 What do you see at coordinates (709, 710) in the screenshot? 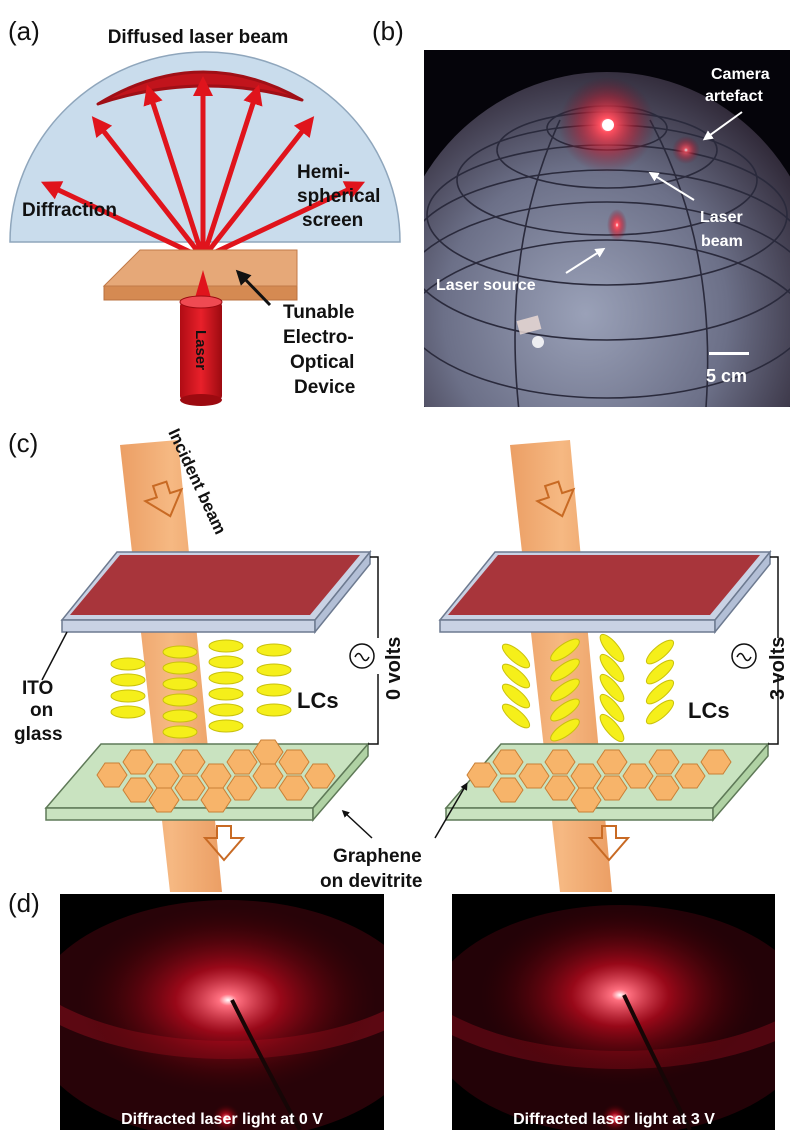
I see `lcs-label-right: LCs` at bounding box center [709, 710].